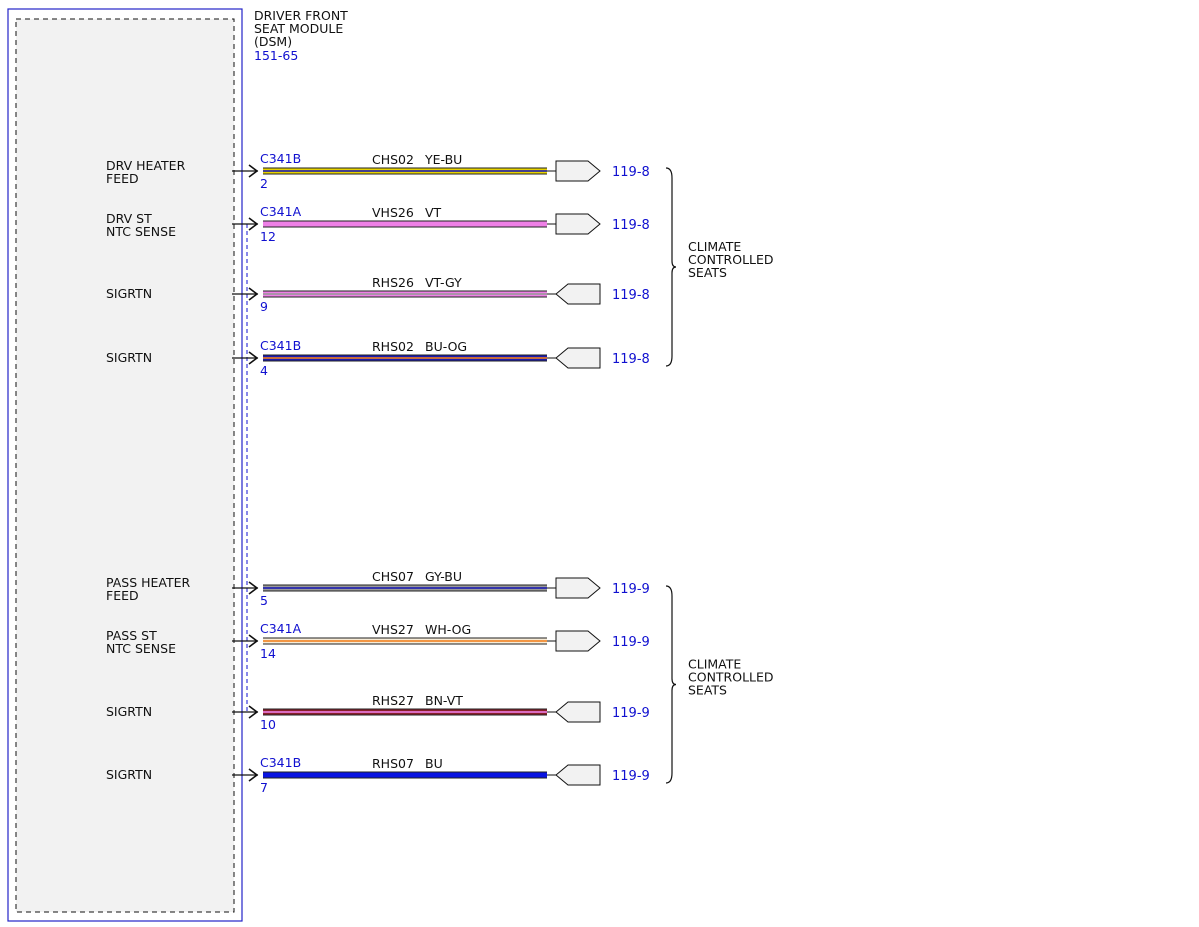 The height and width of the screenshot is (927, 1199). I want to click on circuit-row: SIGRTN C341B 7 RHS07 BU 119-9, so click(378, 775).